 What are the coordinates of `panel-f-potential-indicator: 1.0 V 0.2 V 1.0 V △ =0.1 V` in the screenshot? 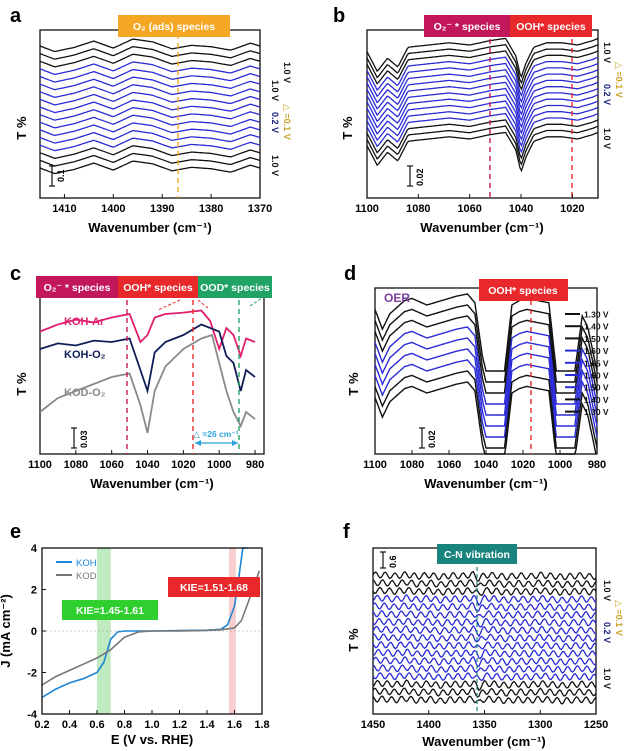 It's located at (613, 634).